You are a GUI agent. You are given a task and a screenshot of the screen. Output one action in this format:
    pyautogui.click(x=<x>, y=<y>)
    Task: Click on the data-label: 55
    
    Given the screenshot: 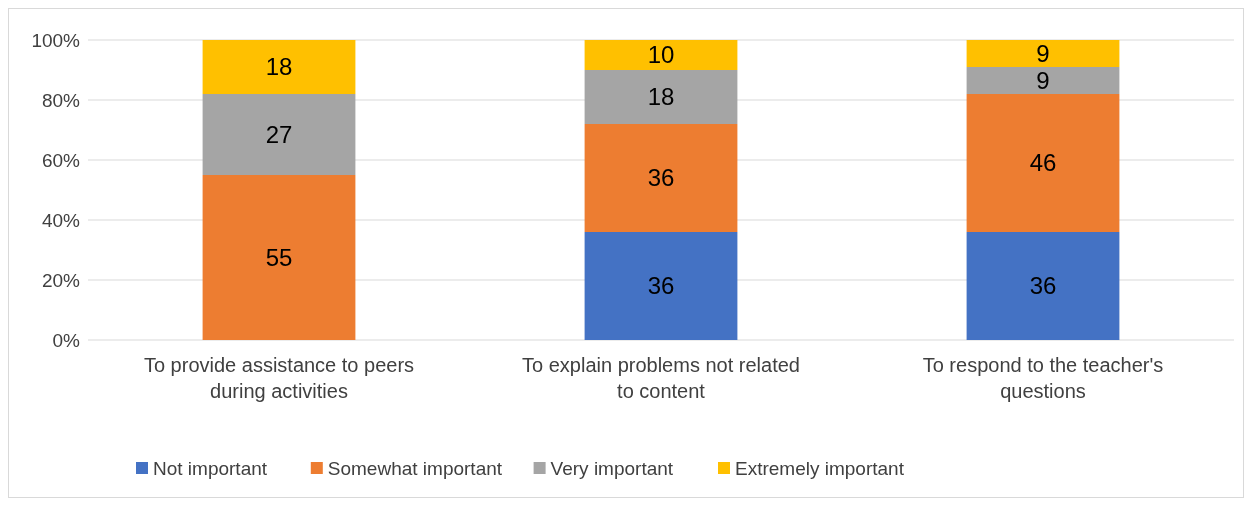 What is the action you would take?
    pyautogui.click(x=279, y=257)
    